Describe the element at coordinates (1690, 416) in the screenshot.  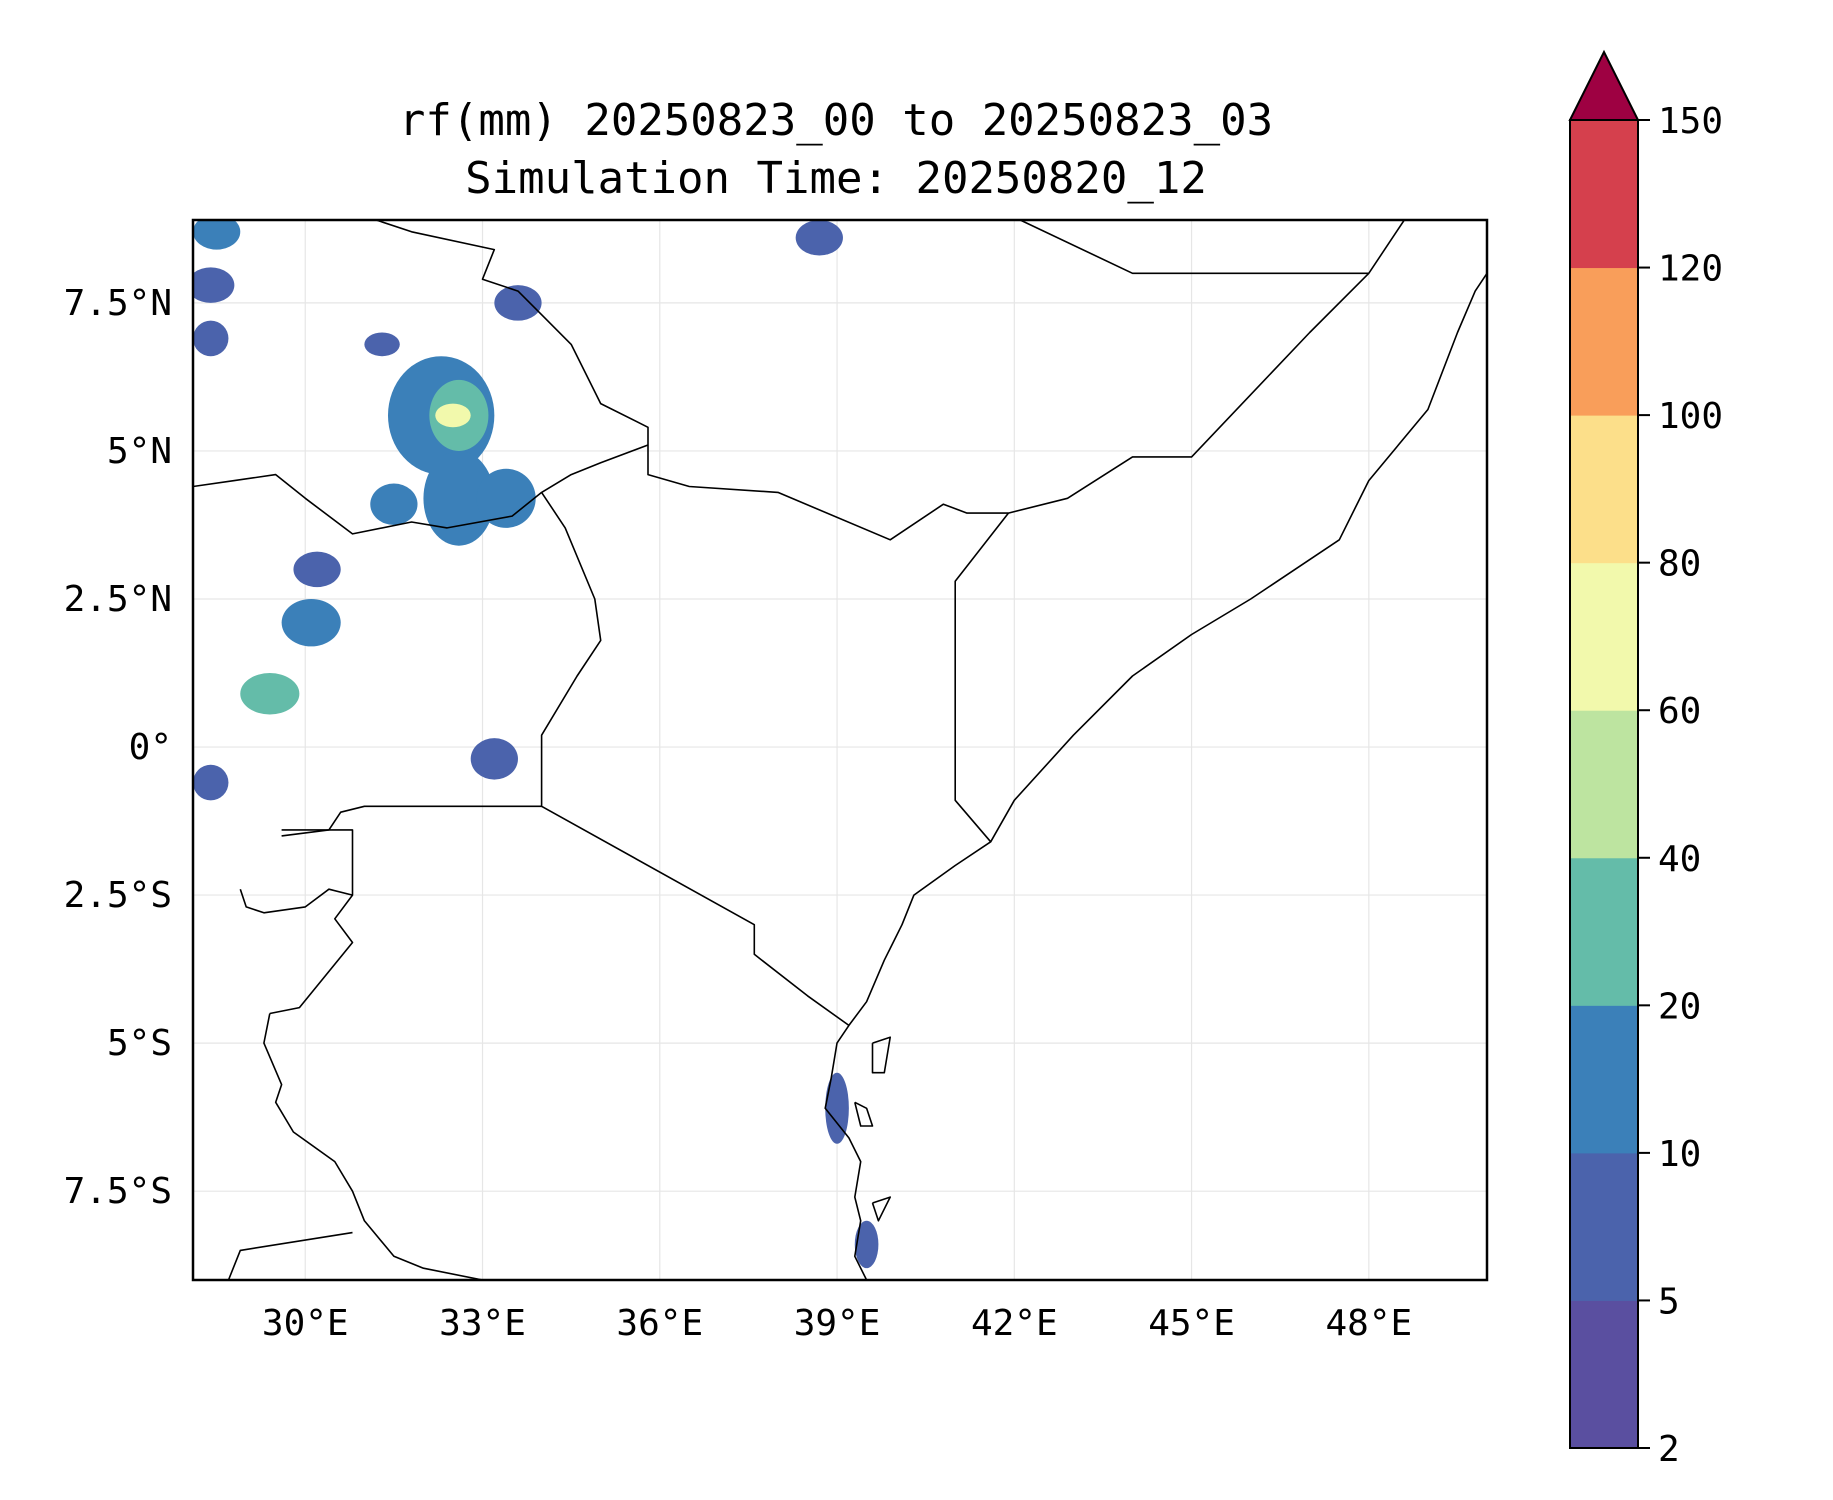
I see `colorbar-label: 100` at that location.